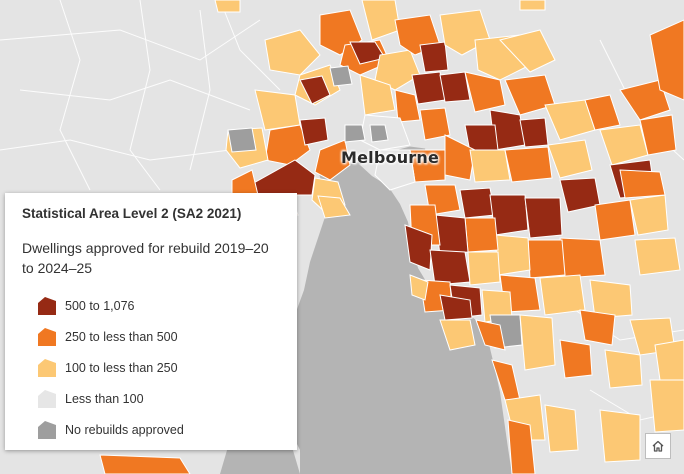 The height and width of the screenshot is (474, 684). Describe the element at coordinates (151, 305) in the screenshot. I see `legend-item: 500 to 1,076` at that location.